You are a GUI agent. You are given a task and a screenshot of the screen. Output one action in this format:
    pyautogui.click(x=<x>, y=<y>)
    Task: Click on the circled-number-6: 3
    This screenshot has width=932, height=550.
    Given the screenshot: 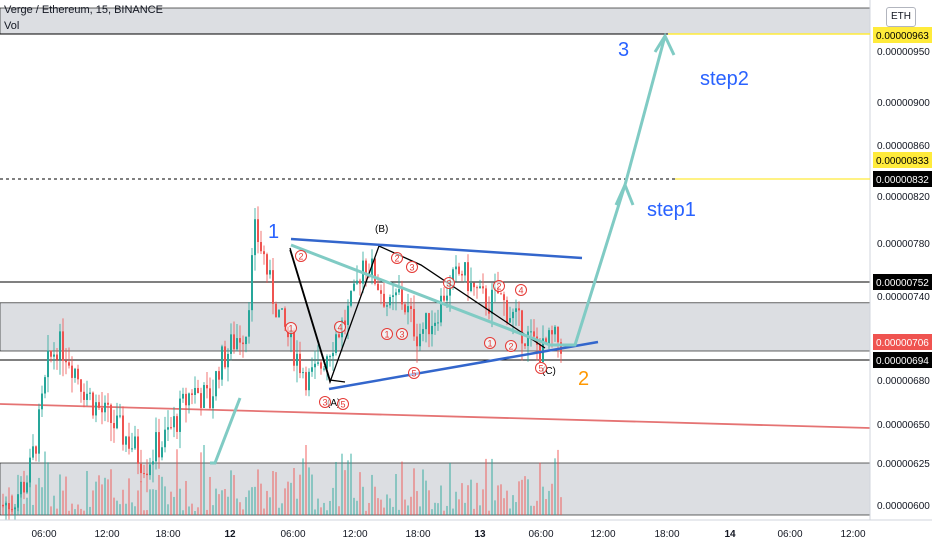 What is the action you would take?
    pyautogui.click(x=401, y=335)
    